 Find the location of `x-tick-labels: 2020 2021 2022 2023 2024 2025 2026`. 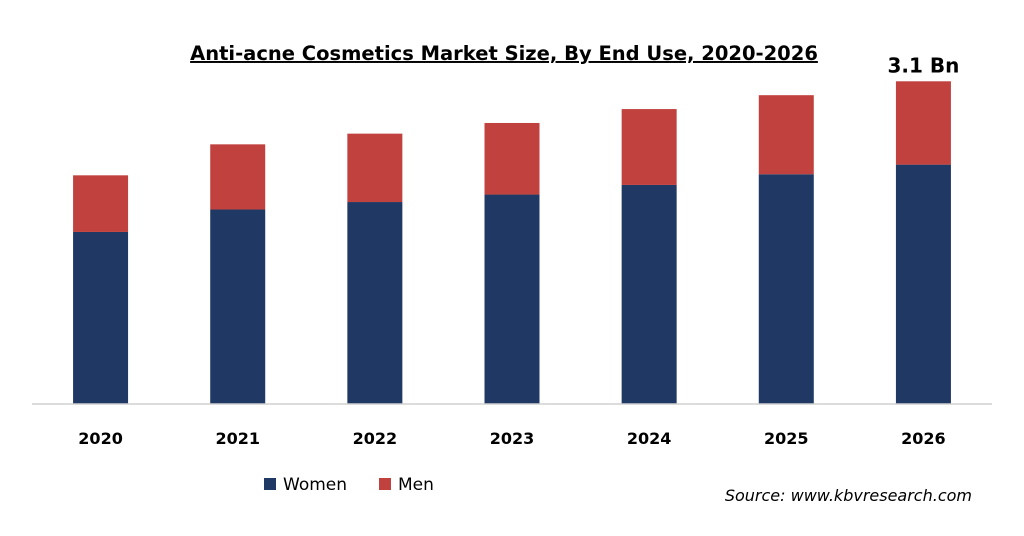

x-tick-labels: 2020 2021 2022 2023 2024 2025 2026 is located at coordinates (511, 438).